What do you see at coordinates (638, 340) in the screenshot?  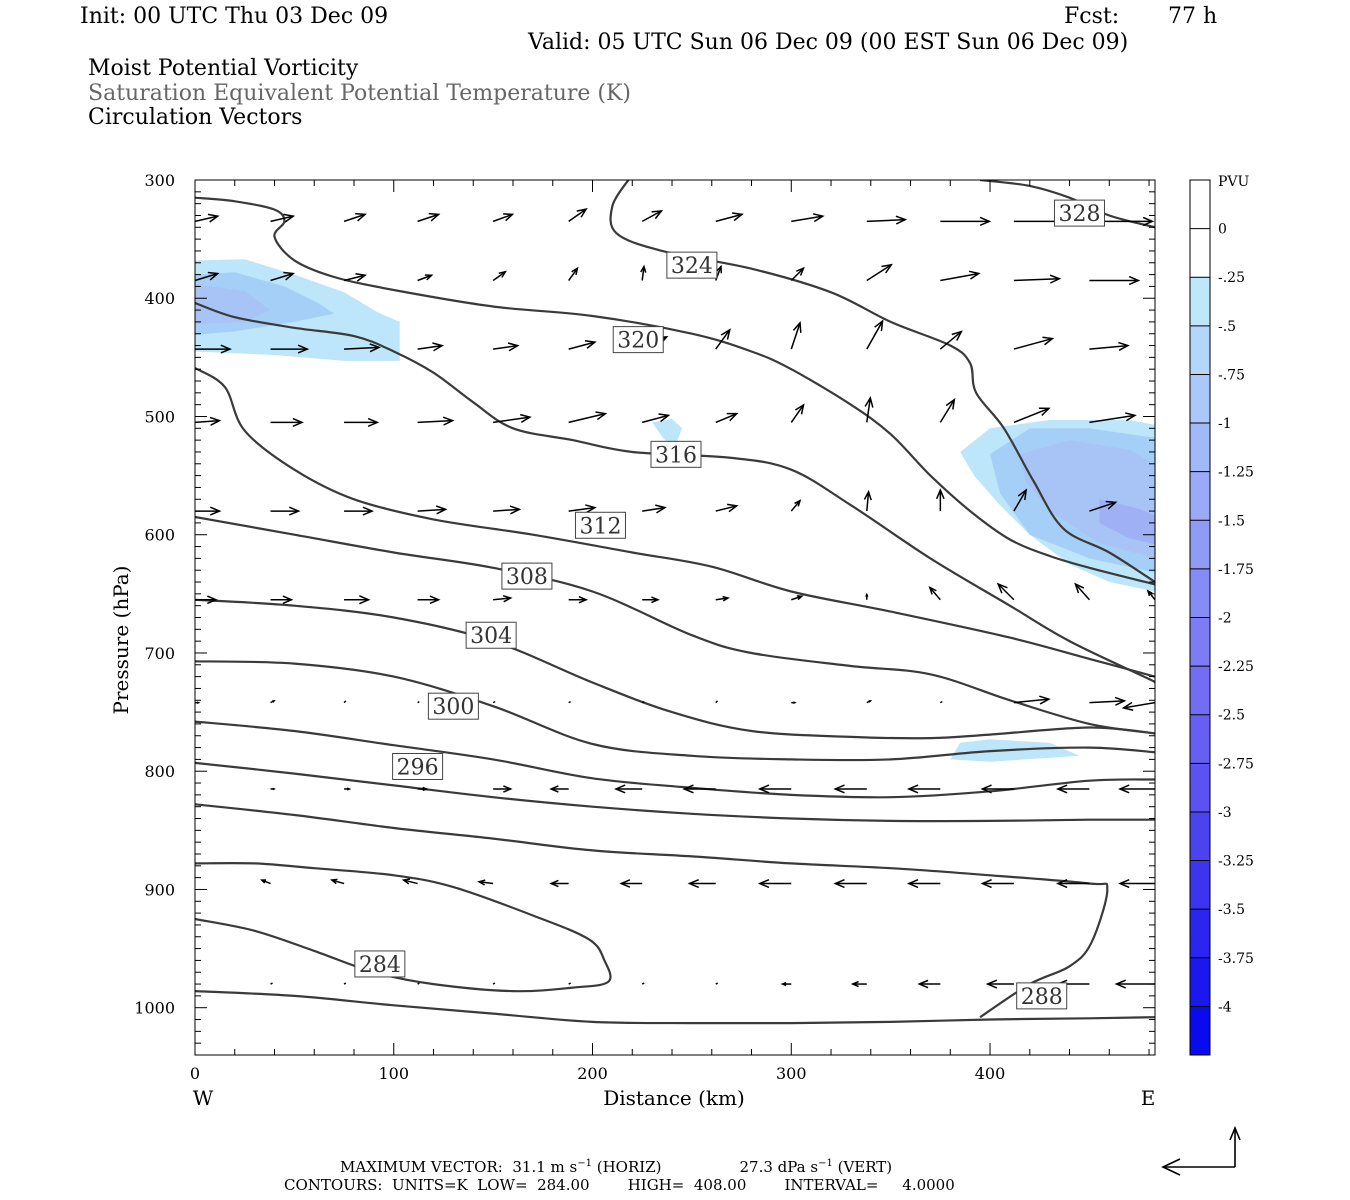 I see `contour-label: 320` at bounding box center [638, 340].